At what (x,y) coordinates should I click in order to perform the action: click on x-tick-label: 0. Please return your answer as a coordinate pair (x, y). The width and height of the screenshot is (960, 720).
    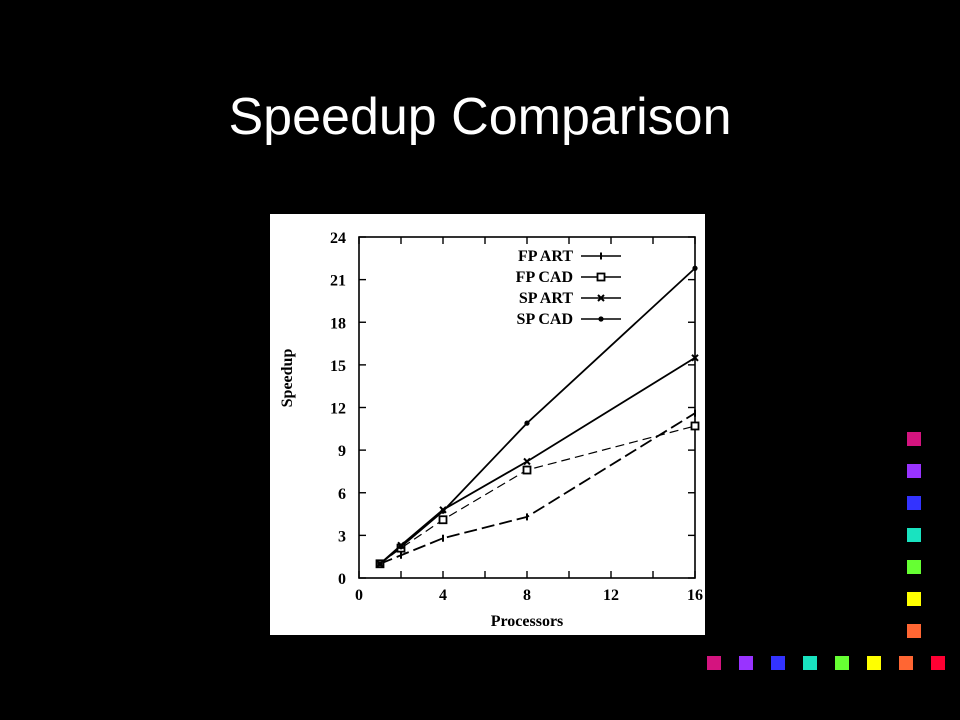
    Looking at the image, I should click on (359, 595).